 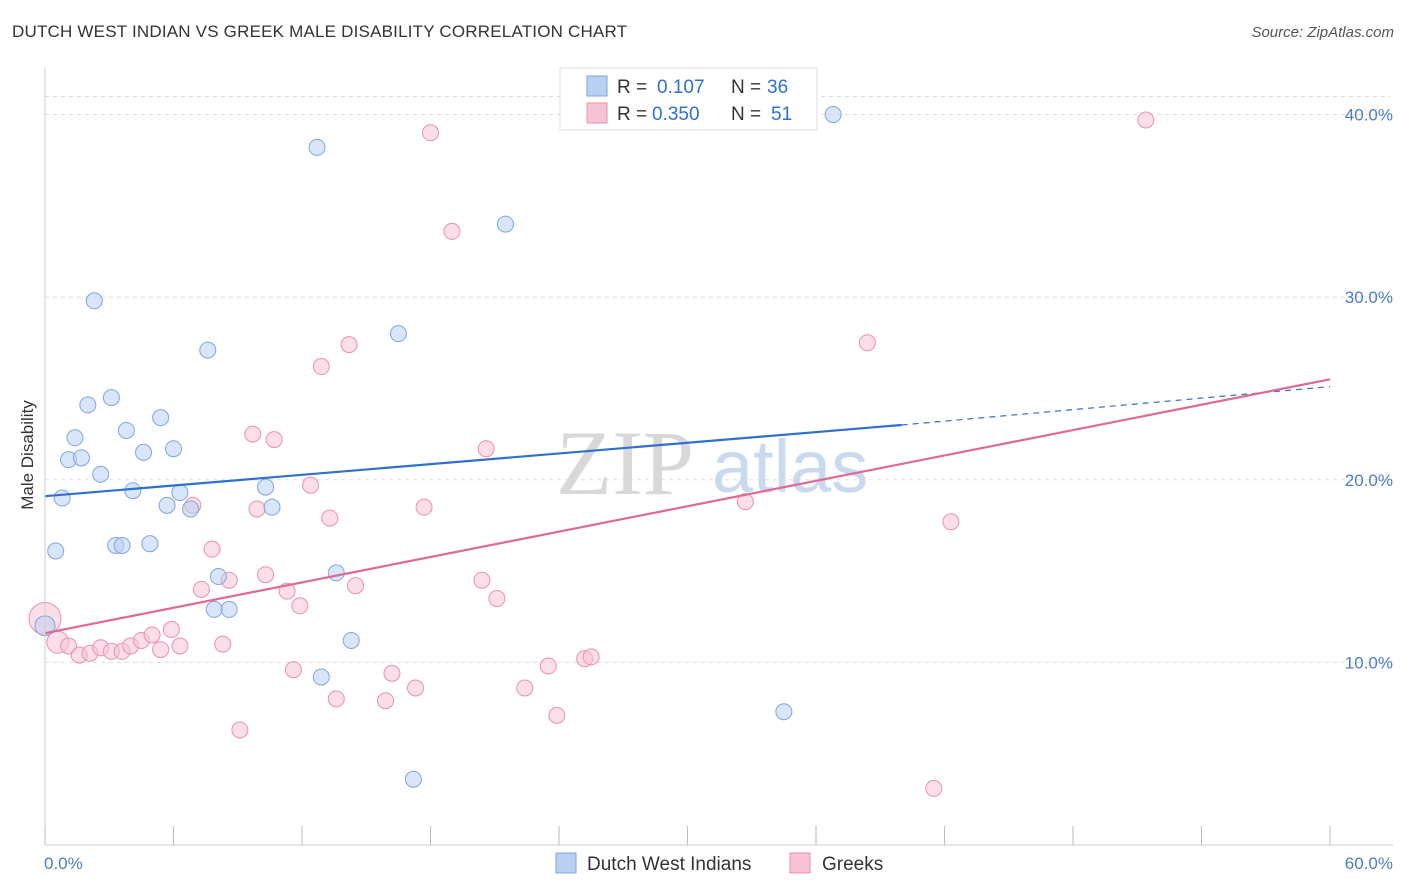 I want to click on legend-n-value-2: 51, so click(x=781, y=114).